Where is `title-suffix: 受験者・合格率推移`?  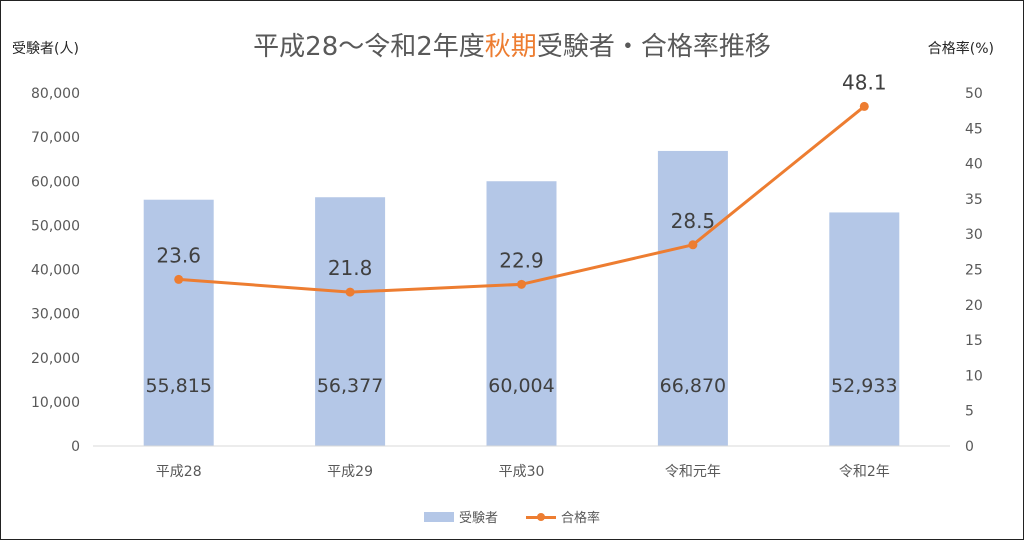 title-suffix: 受験者・合格率推移 is located at coordinates (653, 47).